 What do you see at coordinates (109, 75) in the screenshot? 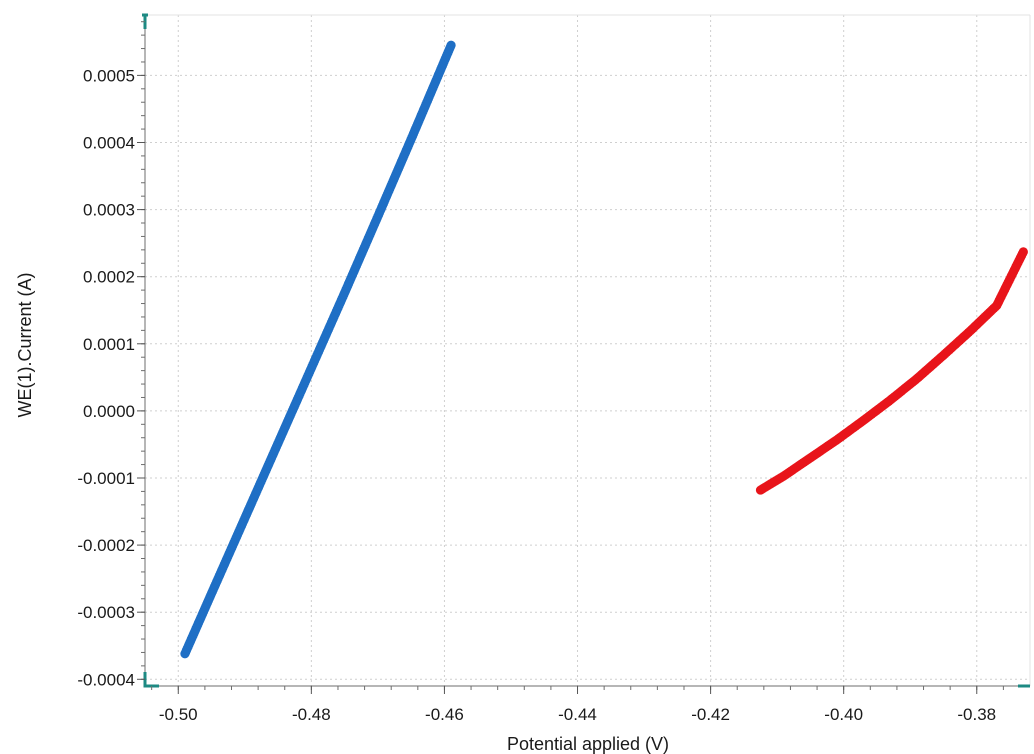
I see `y-tick-label: 0.0005` at bounding box center [109, 75].